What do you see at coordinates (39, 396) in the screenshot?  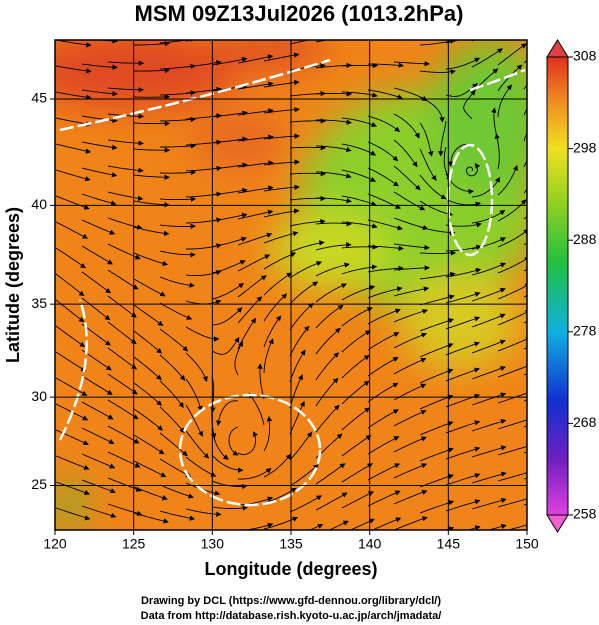 I see `y-tick-label: 30` at bounding box center [39, 396].